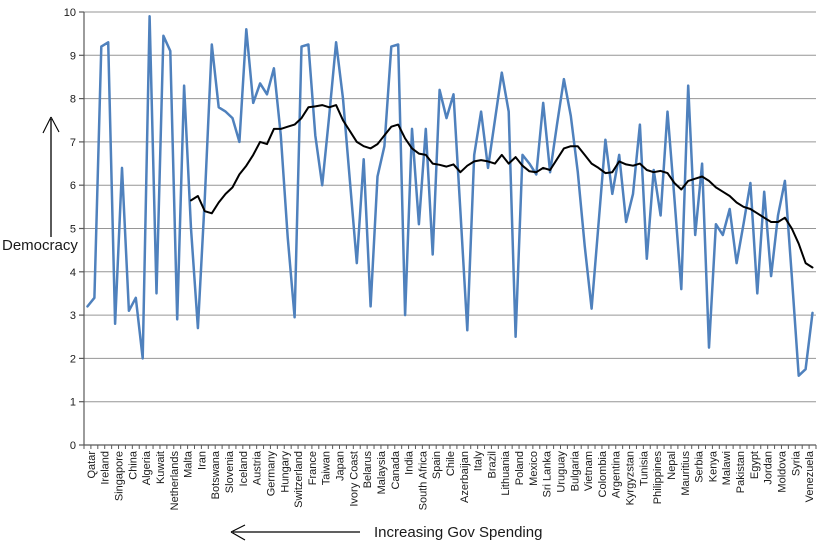 Image resolution: width=819 pixels, height=548 pixels. What do you see at coordinates (341, 466) in the screenshot?
I see `x-category-label: Japan` at bounding box center [341, 466].